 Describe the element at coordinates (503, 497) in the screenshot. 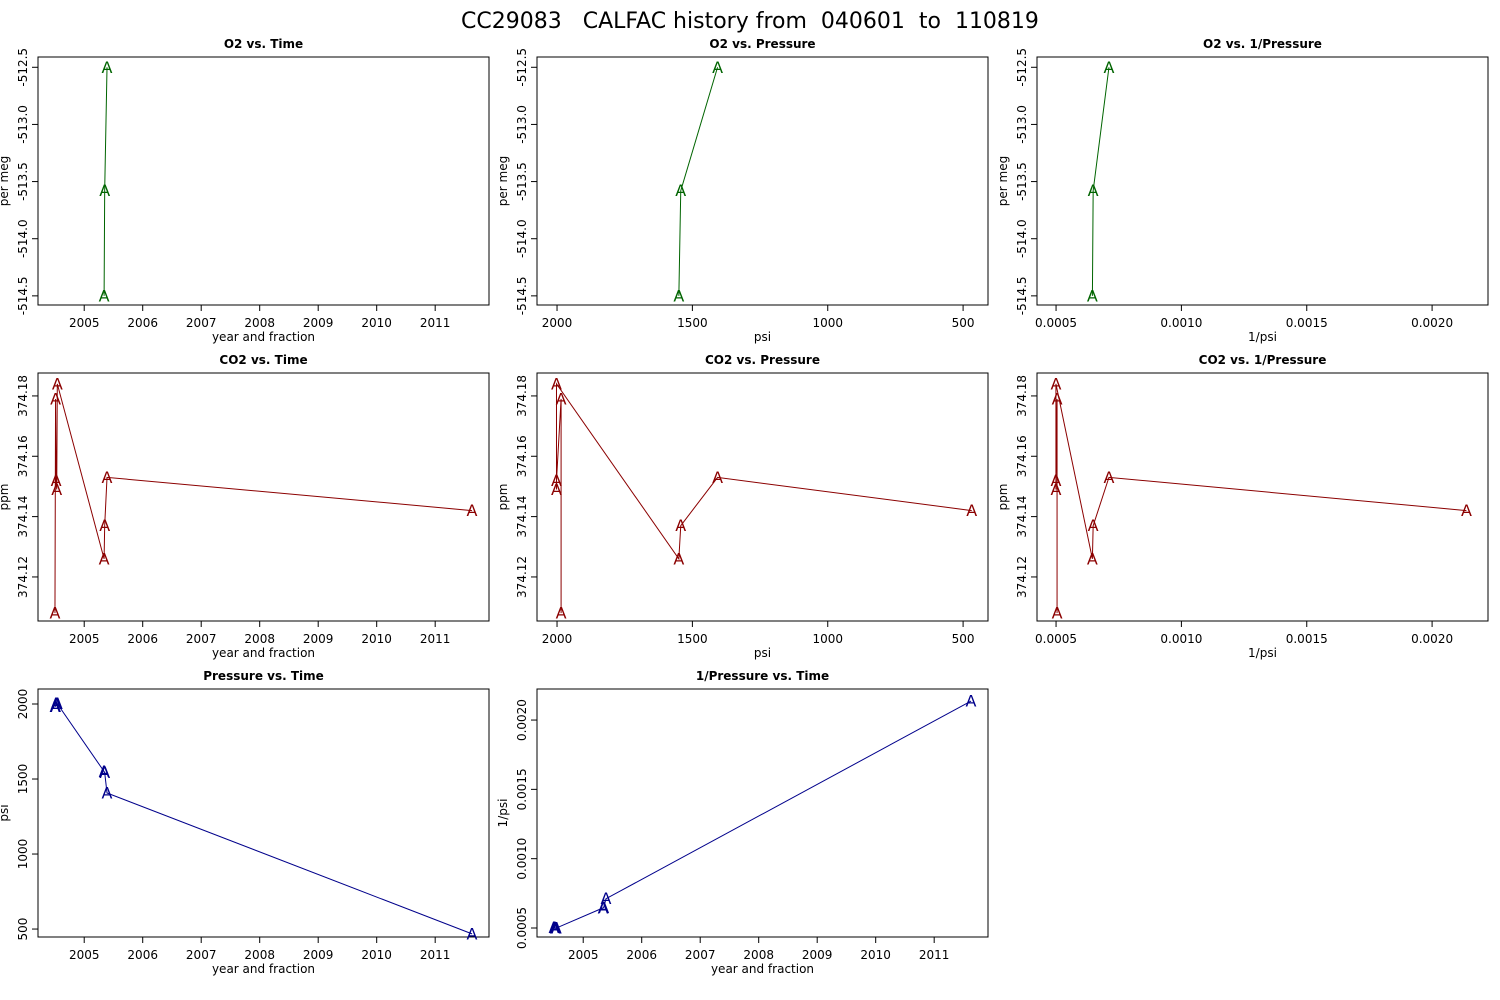

I see `y-axis-label: ppm` at that location.